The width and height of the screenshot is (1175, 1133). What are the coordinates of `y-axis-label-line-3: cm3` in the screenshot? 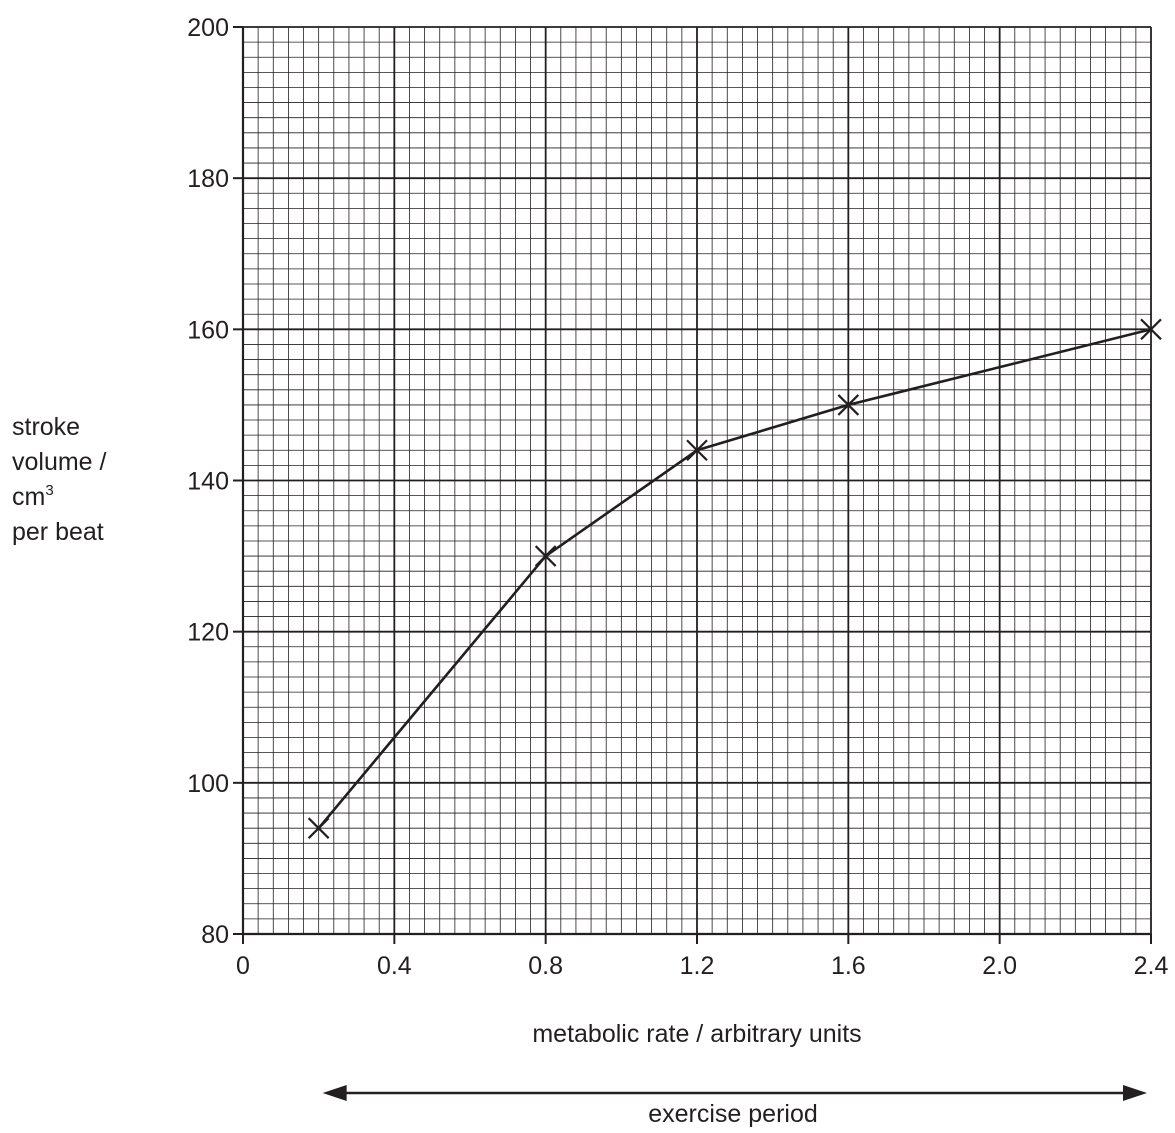 It's located at (33, 496).